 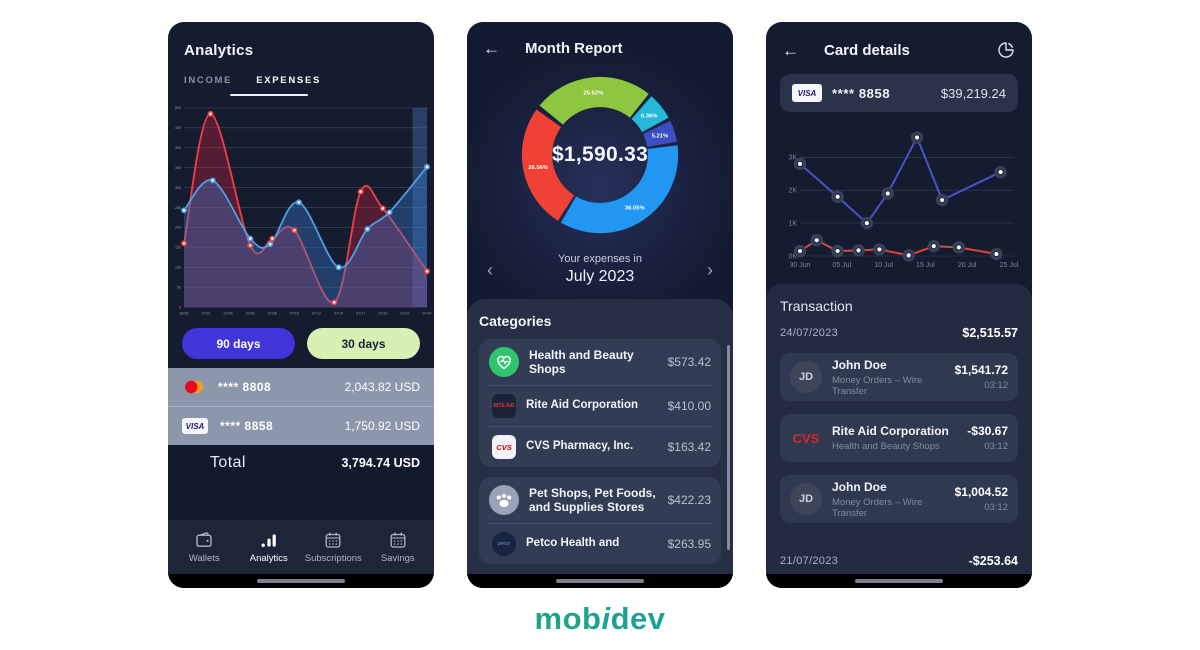 I want to click on nav-label: Analytics, so click(x=268, y=558).